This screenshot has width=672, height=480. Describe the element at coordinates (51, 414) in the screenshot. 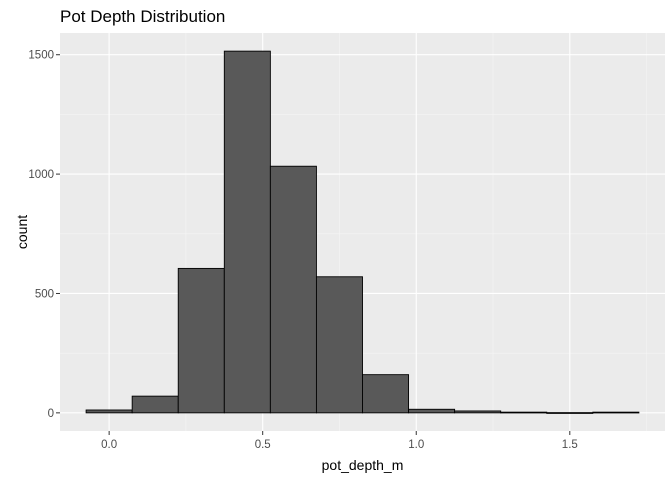

I see `y-tick-label: 0` at that location.